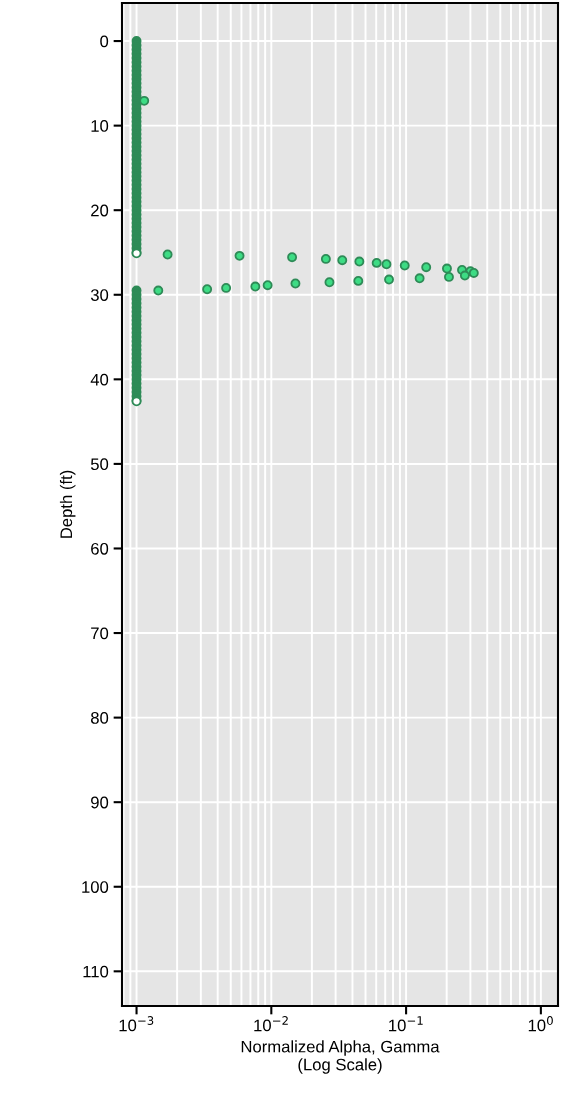 The height and width of the screenshot is (1112, 572). What do you see at coordinates (100, 548) in the screenshot?
I see `y-tick-label: 60` at bounding box center [100, 548].